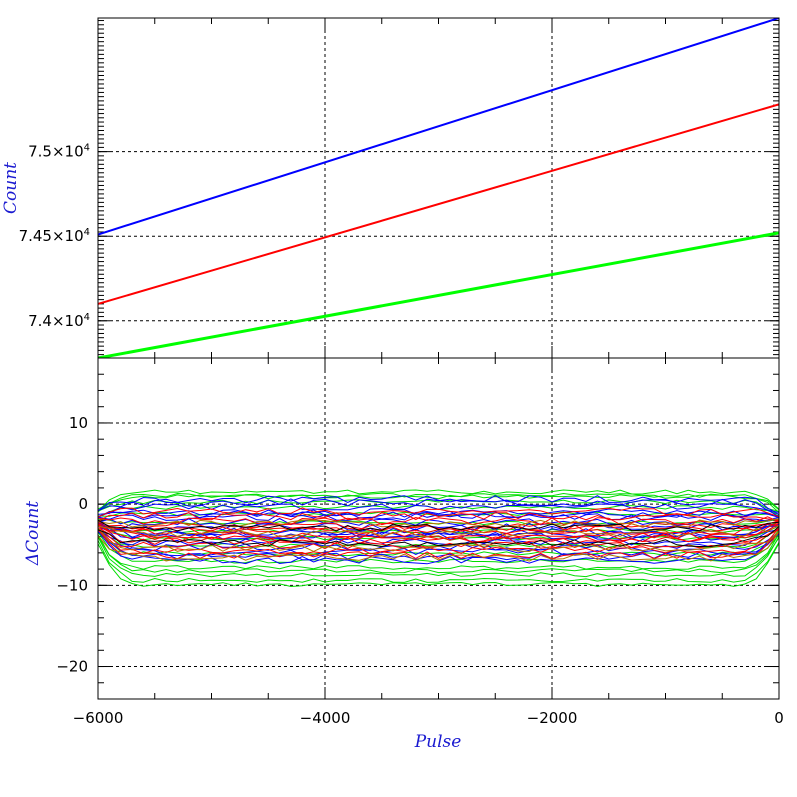 This screenshot has width=797, height=797. I want to click on x-tick-label: −4000, so click(325, 718).